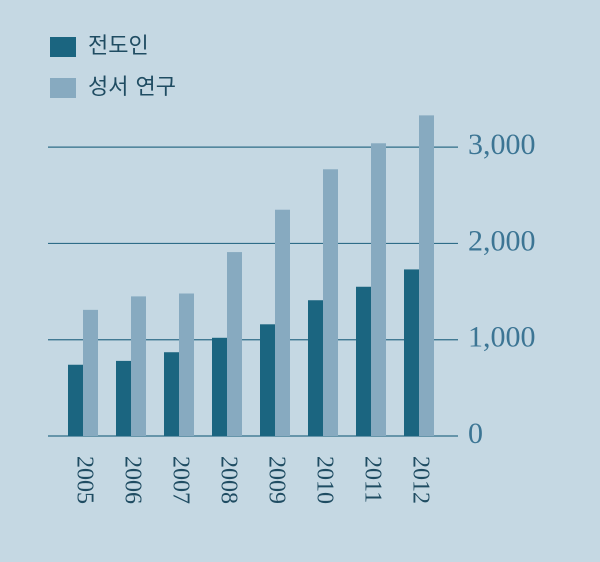 The width and height of the screenshot is (600, 562). What do you see at coordinates (180, 480) in the screenshot?
I see `x-tick-label: 2007` at bounding box center [180, 480].